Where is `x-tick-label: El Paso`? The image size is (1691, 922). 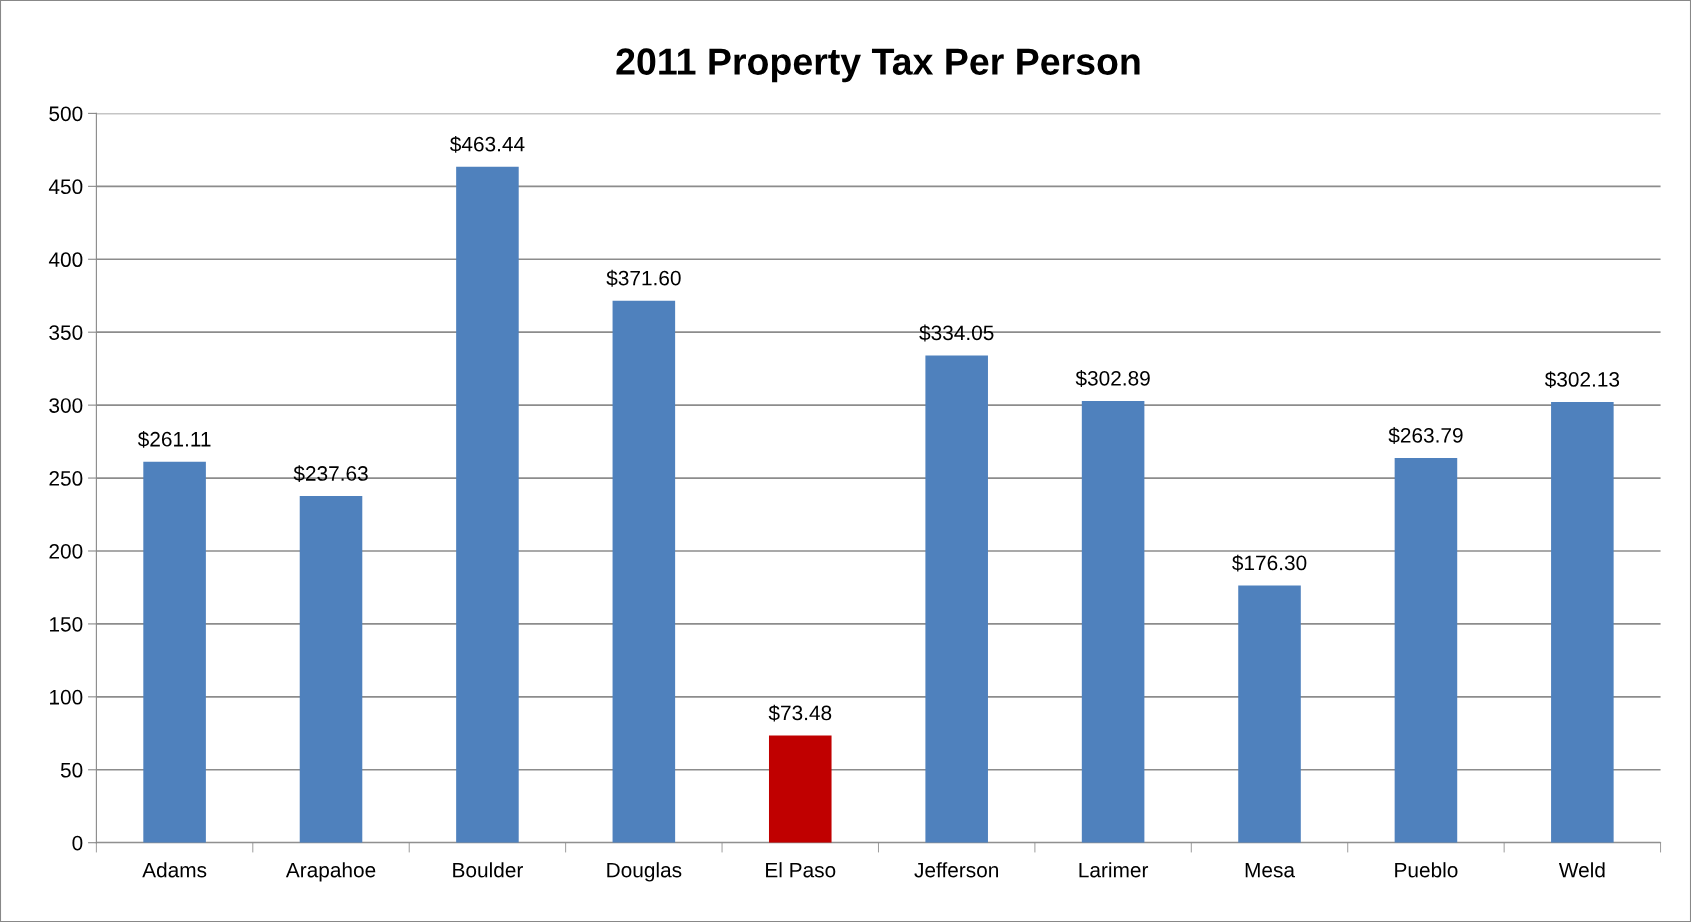 x-tick-label: El Paso is located at coordinates (801, 870).